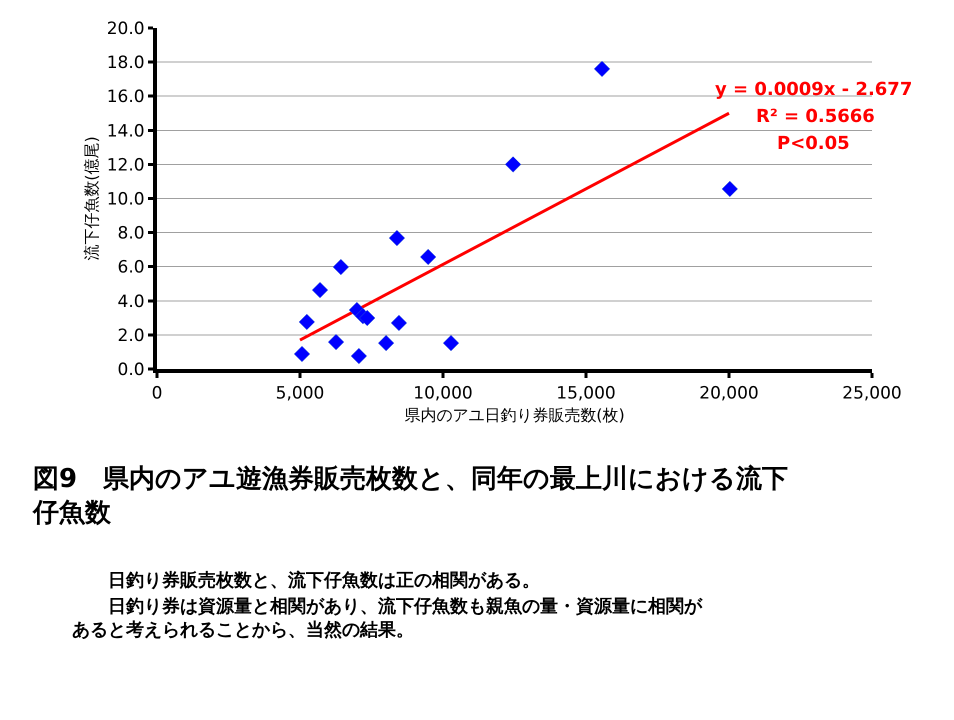 The image size is (954, 720). I want to click on x-tick-label: 0, so click(157, 393).